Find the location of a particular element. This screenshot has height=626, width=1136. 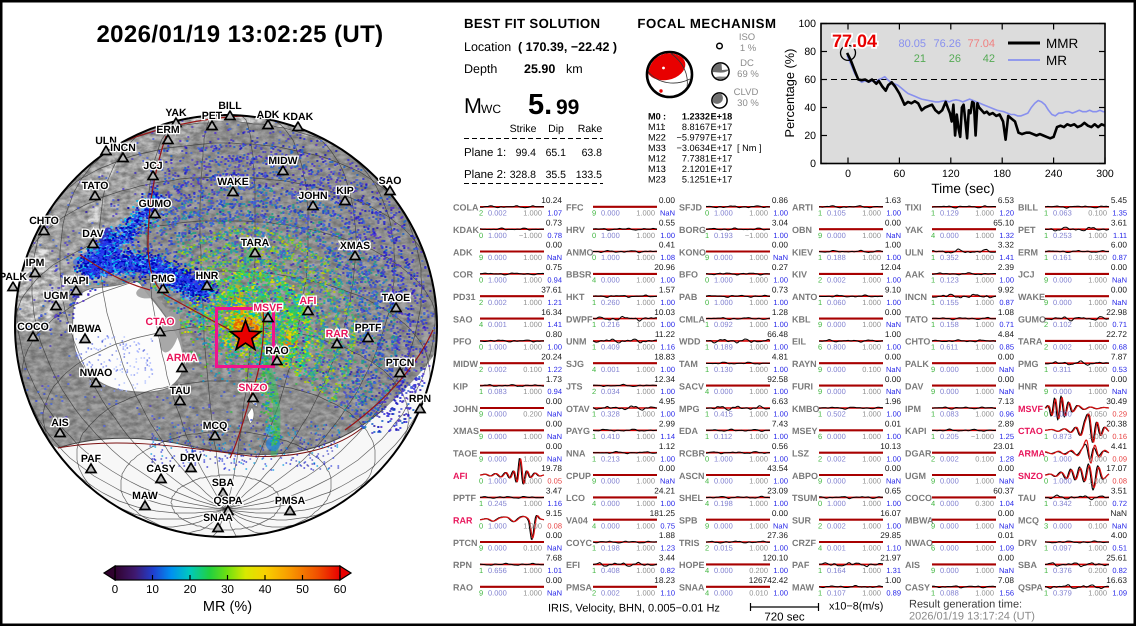

svg-text: BFO is located at coordinates (688, 275).